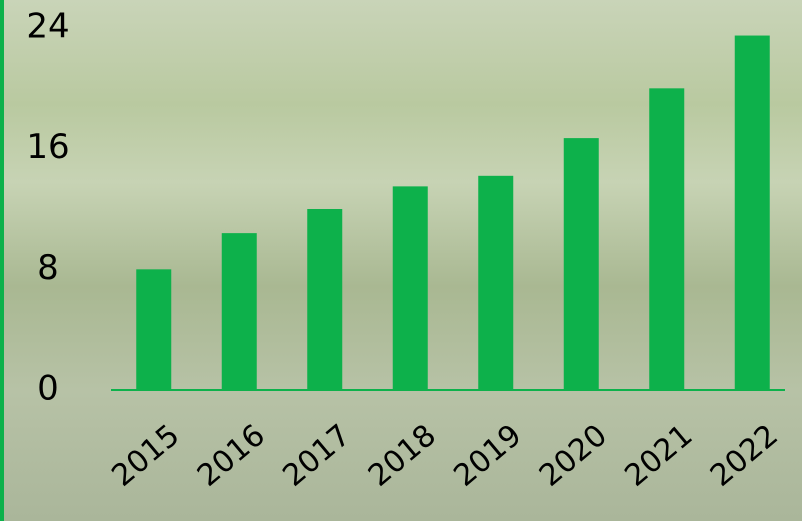 The image size is (802, 521). I want to click on y-tick-label: 24, so click(47, 27).